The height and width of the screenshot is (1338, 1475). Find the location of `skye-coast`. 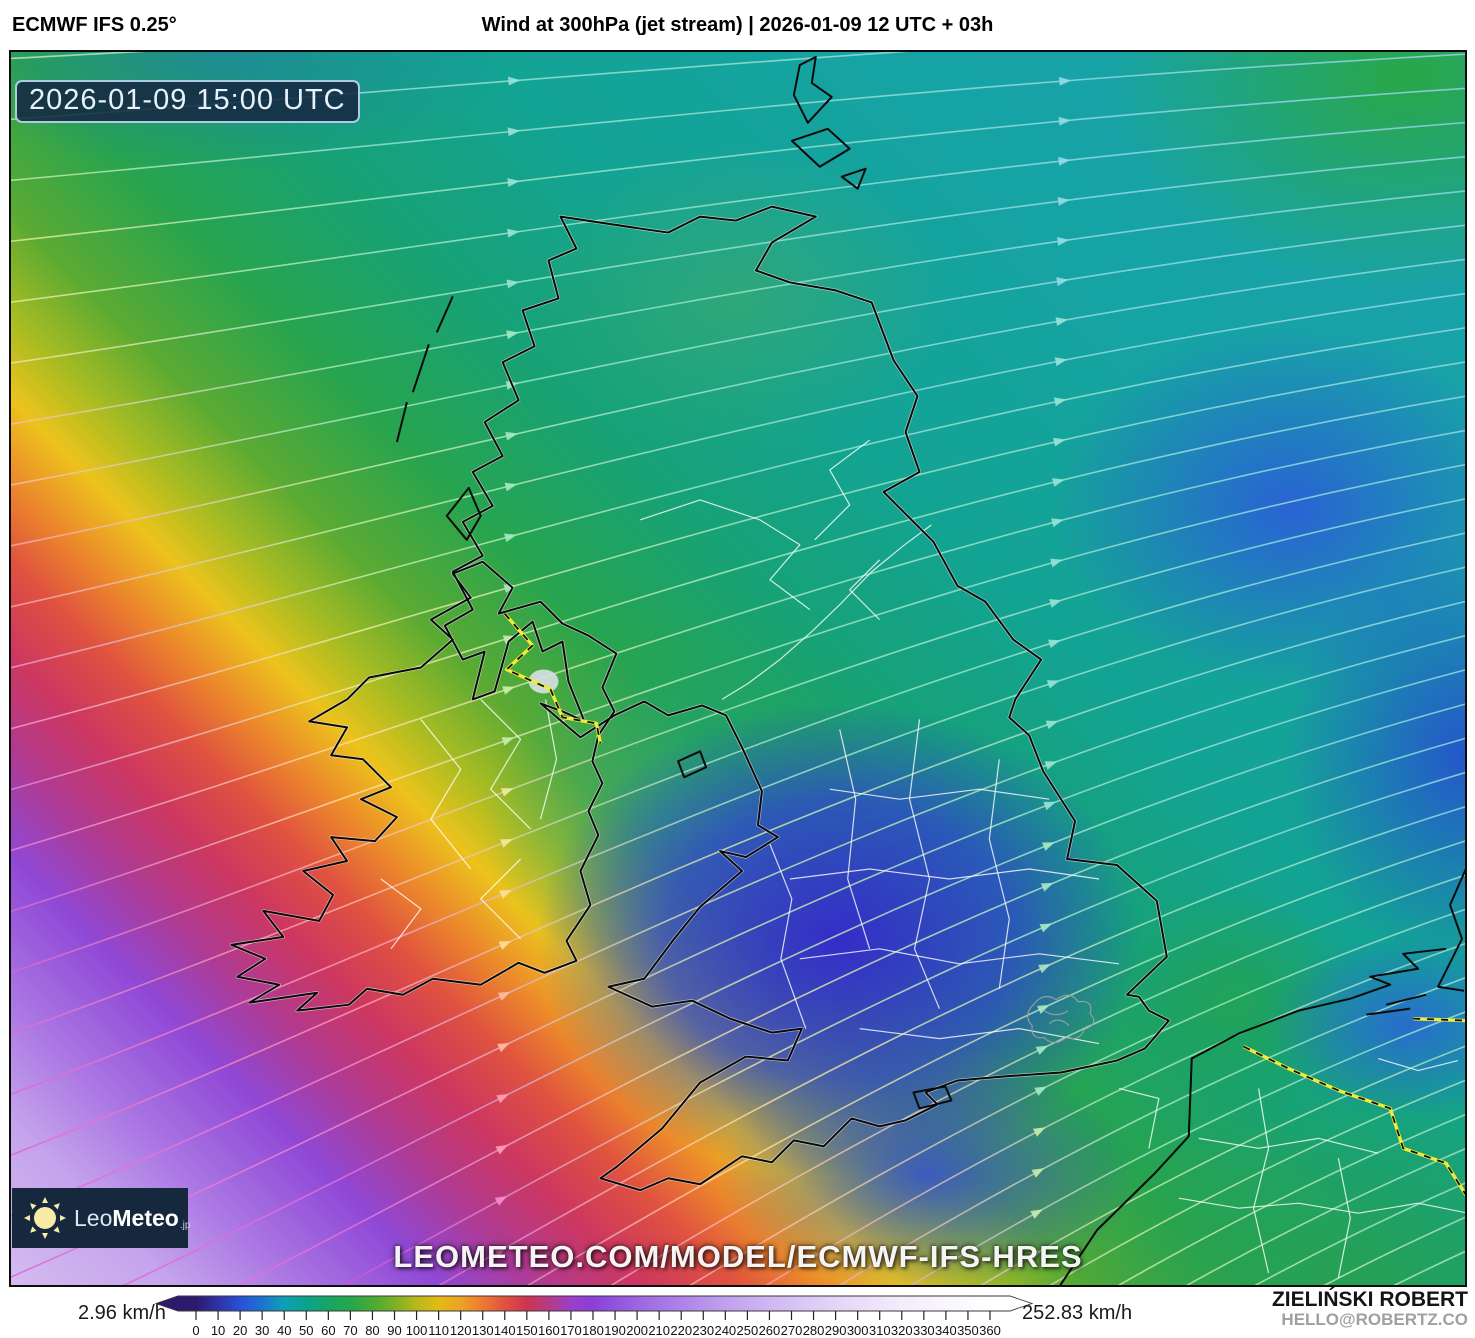

skye-coast is located at coordinates (463, 513).